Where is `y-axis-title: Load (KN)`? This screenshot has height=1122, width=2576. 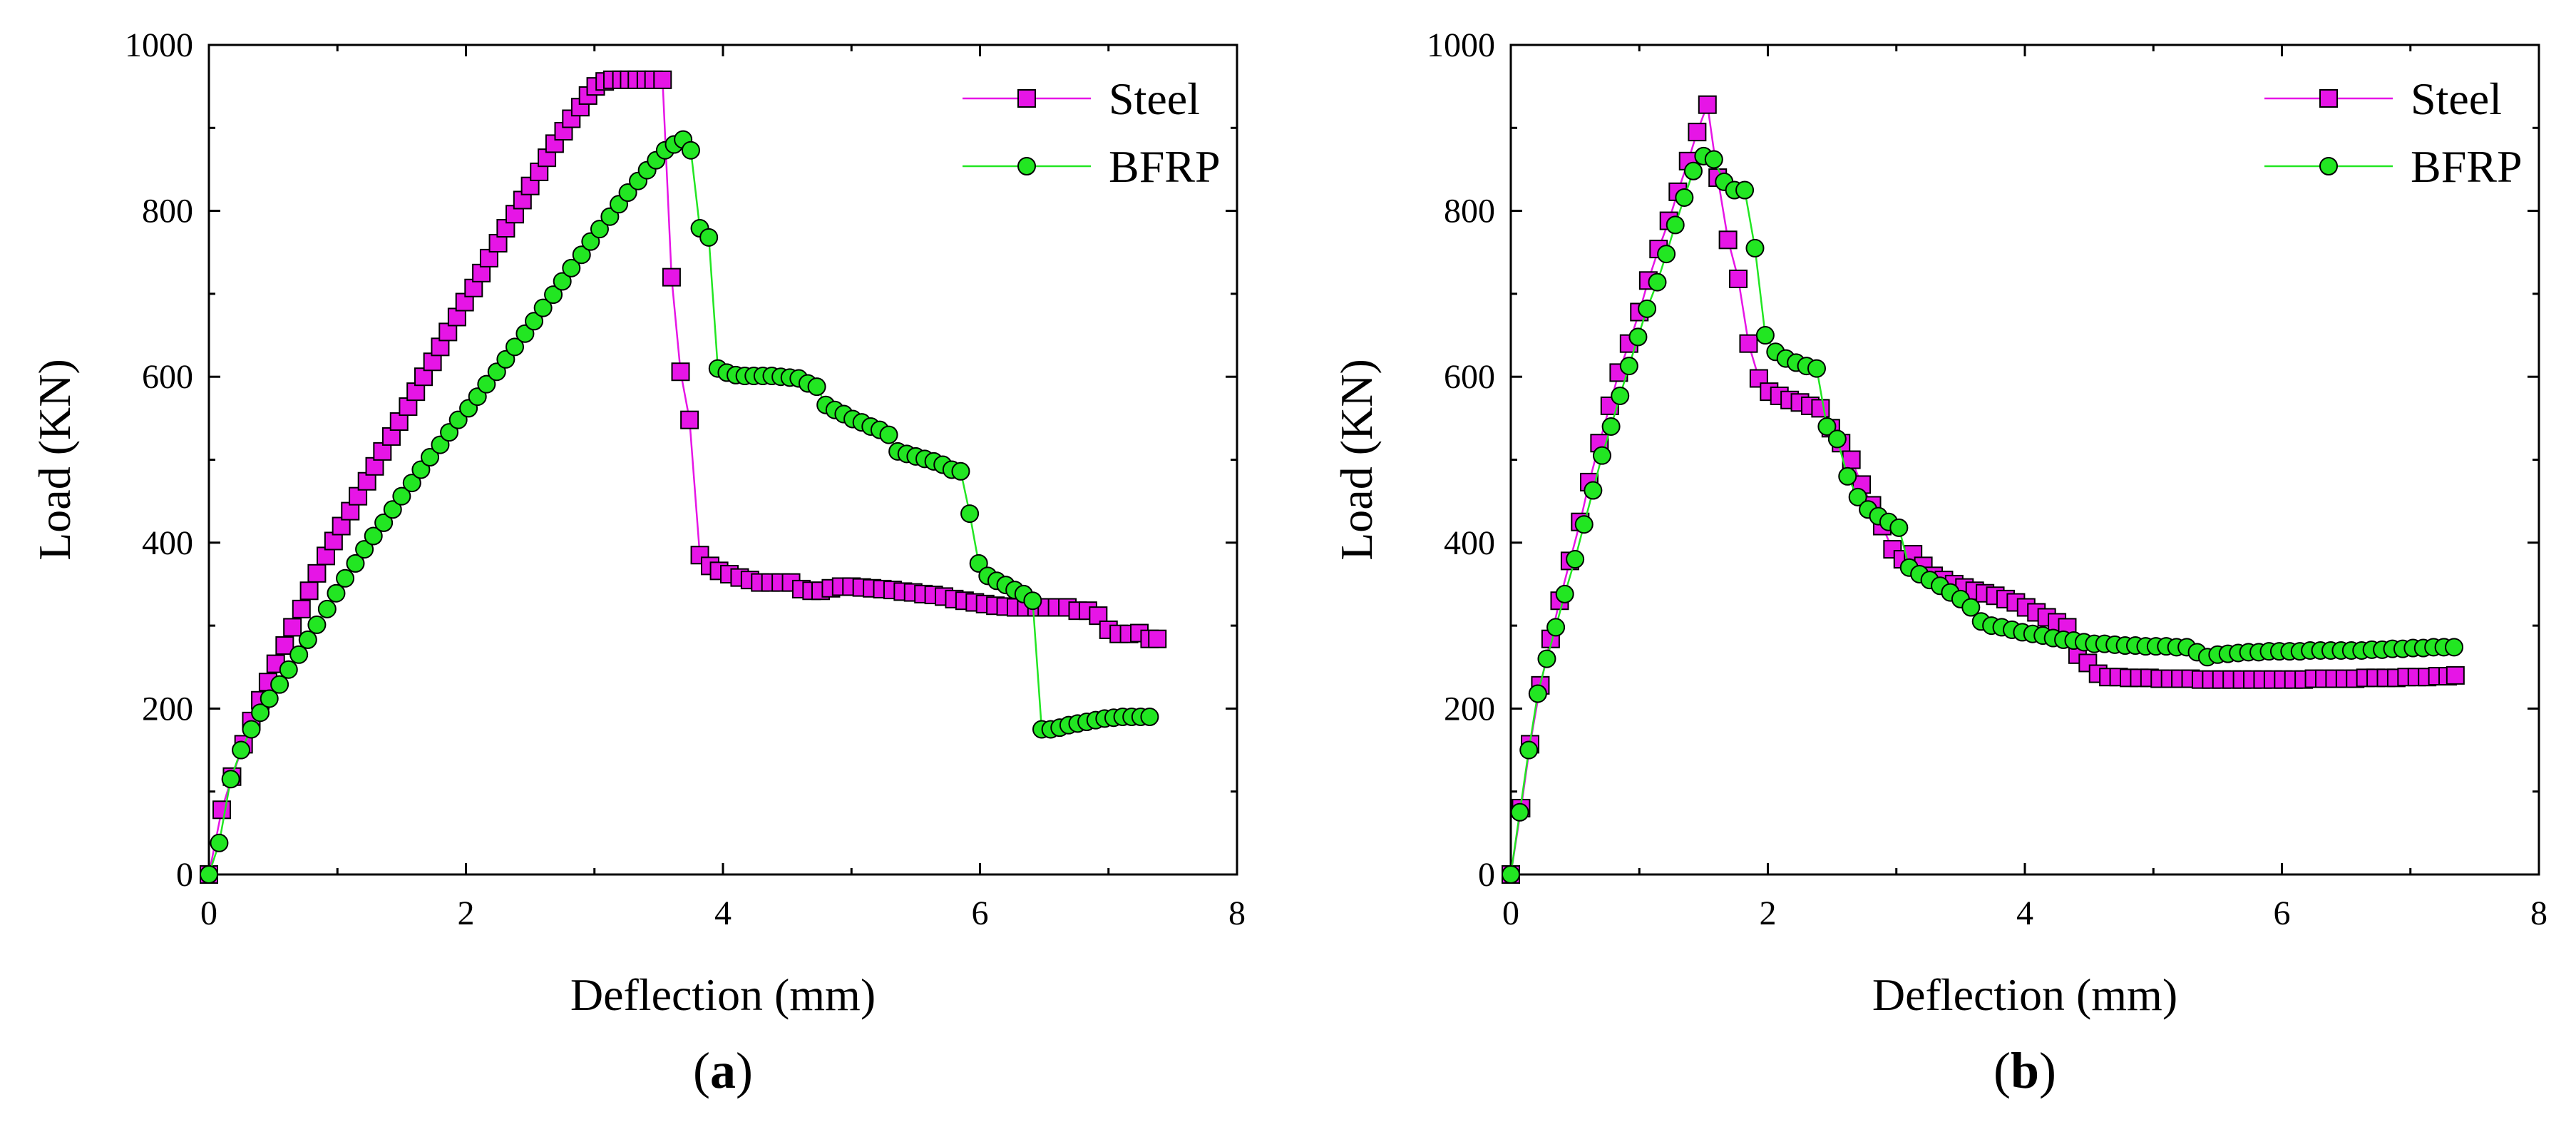 y-axis-title: Load (KN) is located at coordinates (1356, 460).